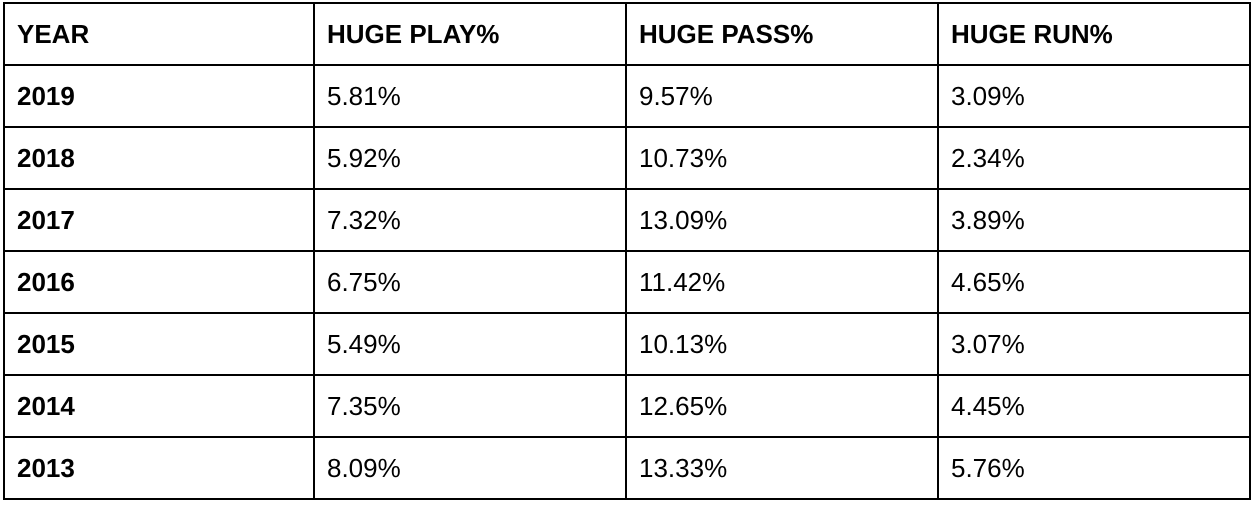 Image resolution: width=1254 pixels, height=516 pixels. I want to click on cell-huge-play: 7.35%, so click(470, 406).